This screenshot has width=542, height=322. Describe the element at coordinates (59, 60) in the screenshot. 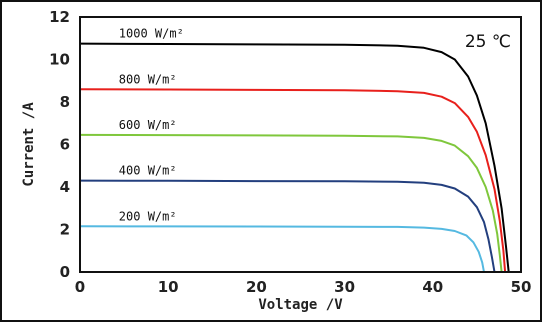

I see `y-tick-label-5: 10` at that location.